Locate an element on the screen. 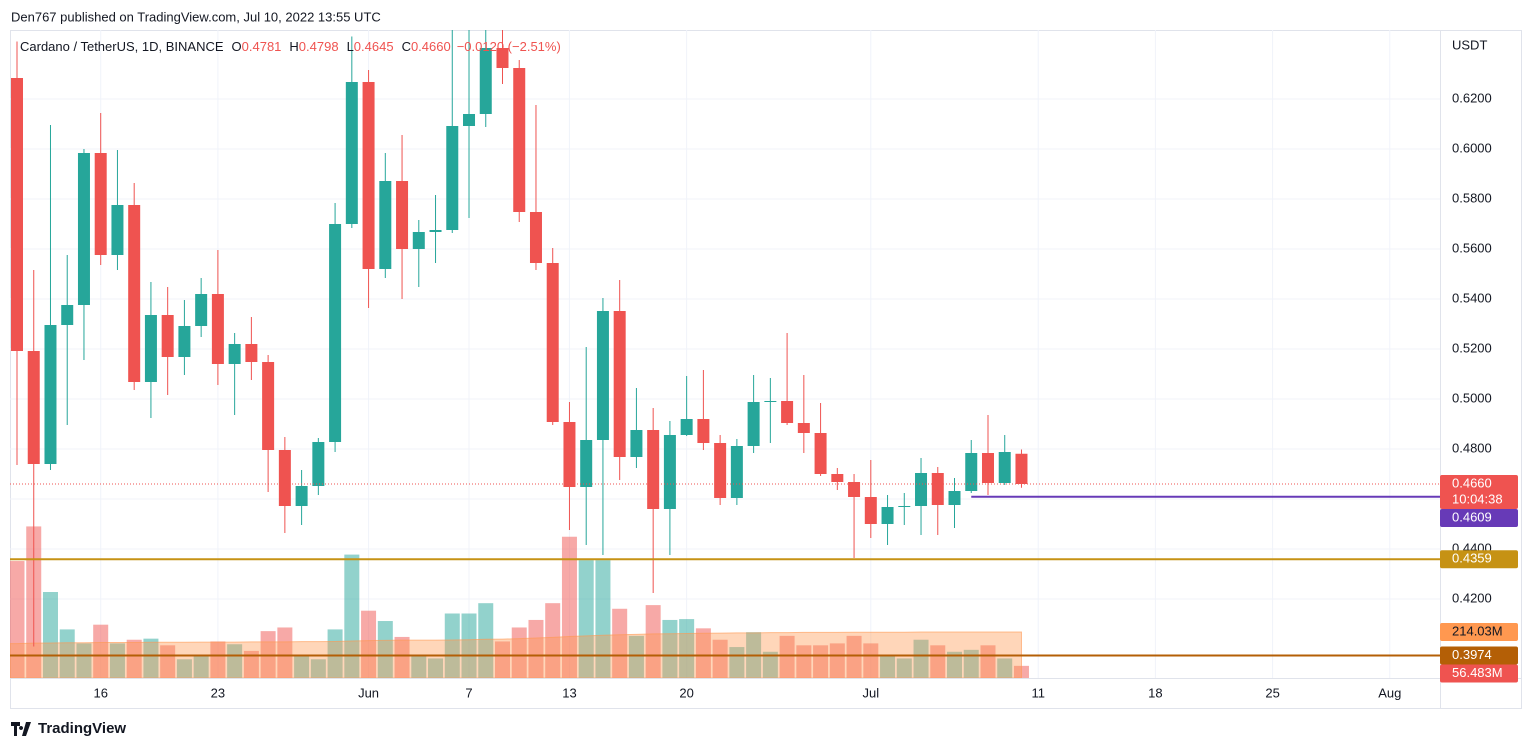  x-tick-label: Jun is located at coordinates (368, 692).